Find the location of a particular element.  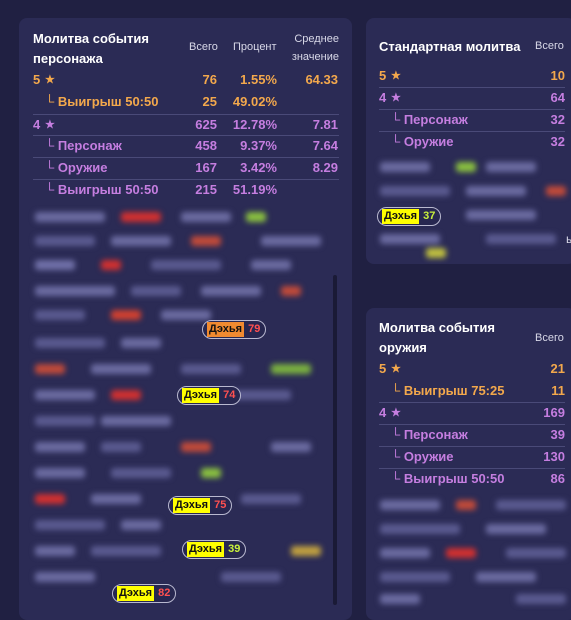

pity-count: 37 is located at coordinates (429, 216).